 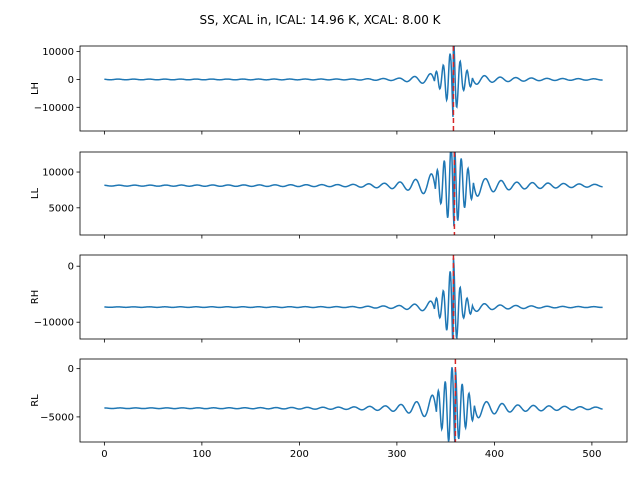 What do you see at coordinates (104, 454) in the screenshot?
I see `xtick-label: 0` at bounding box center [104, 454].